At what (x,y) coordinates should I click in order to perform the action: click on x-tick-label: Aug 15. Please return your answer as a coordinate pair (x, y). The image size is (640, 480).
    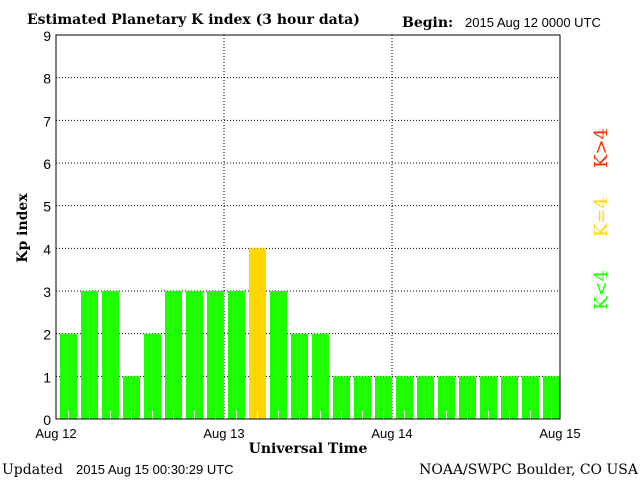
    Looking at the image, I should click on (559, 433).